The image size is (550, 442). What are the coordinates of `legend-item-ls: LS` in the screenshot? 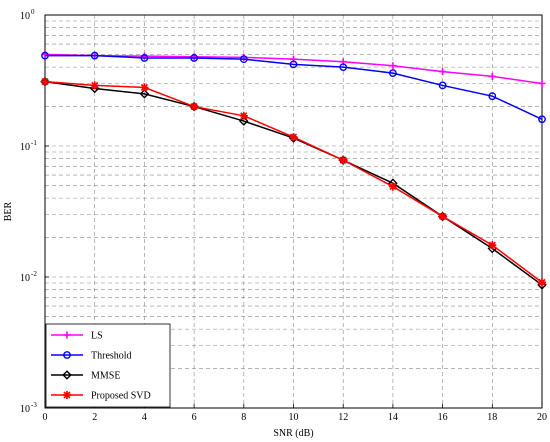 It's located at (77, 336).